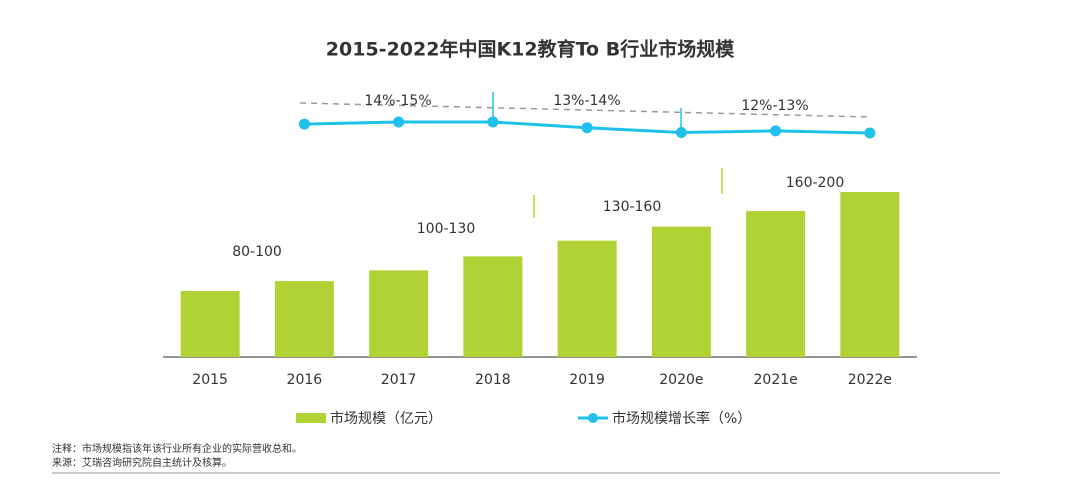  Describe the element at coordinates (776, 380) in the screenshot. I see `x-tick-label: 2021e` at that location.